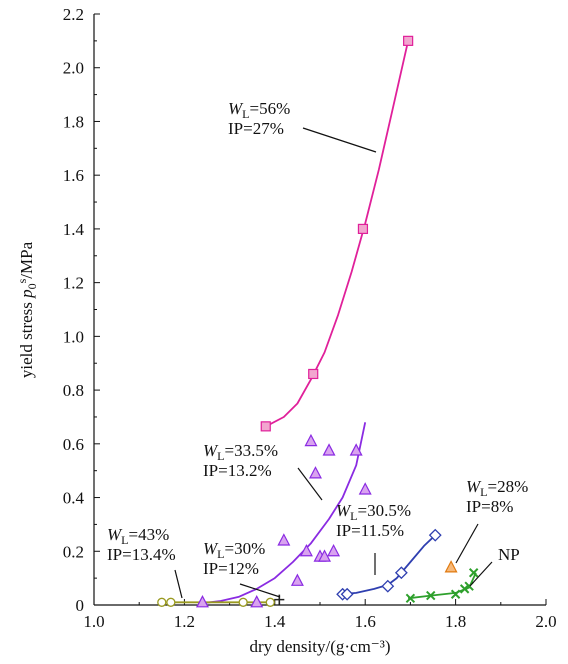 This screenshot has height=664, width=568. Describe the element at coordinates (497, 488) in the screenshot. I see `annotation-wl-28-line1: WL=28%` at that location.